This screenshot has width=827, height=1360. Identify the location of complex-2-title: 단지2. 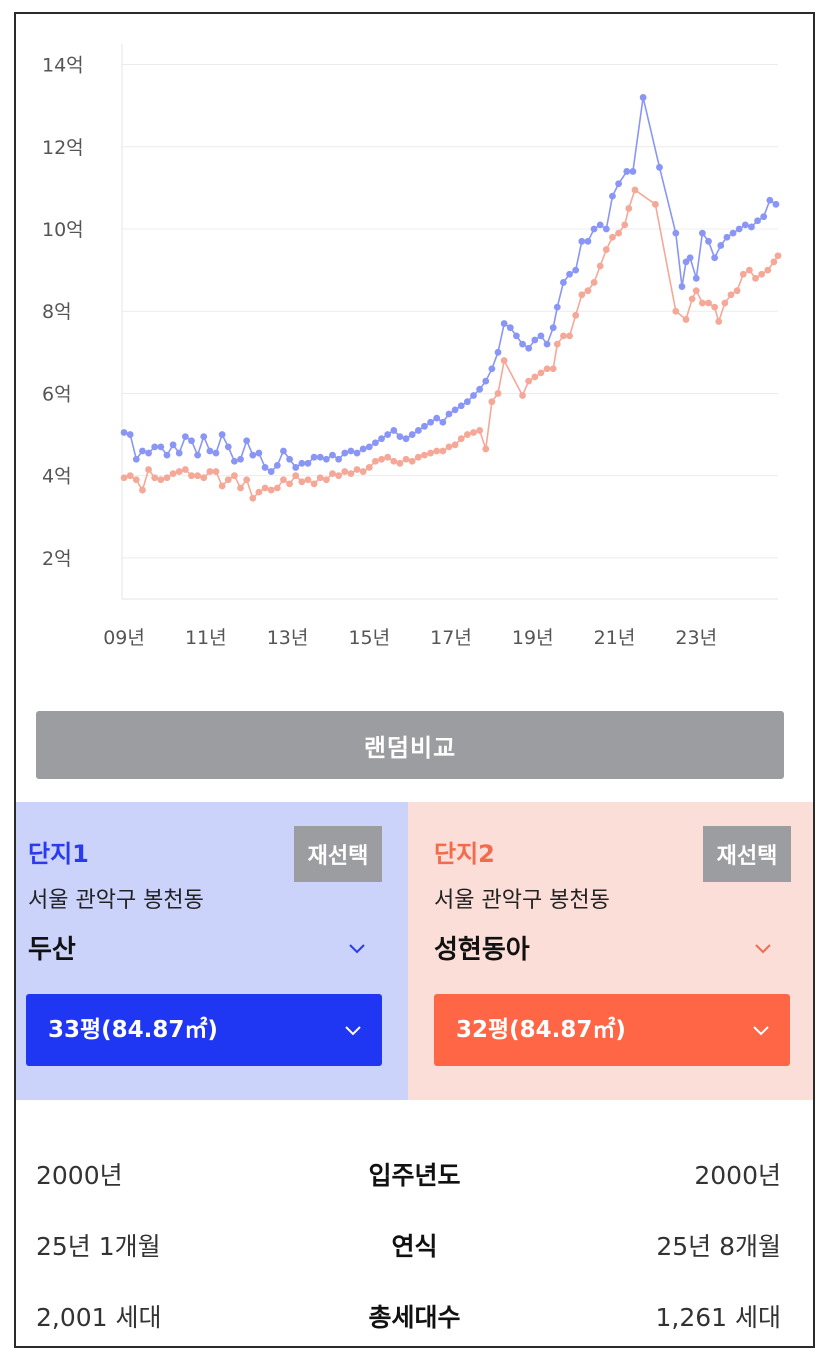
(464, 854).